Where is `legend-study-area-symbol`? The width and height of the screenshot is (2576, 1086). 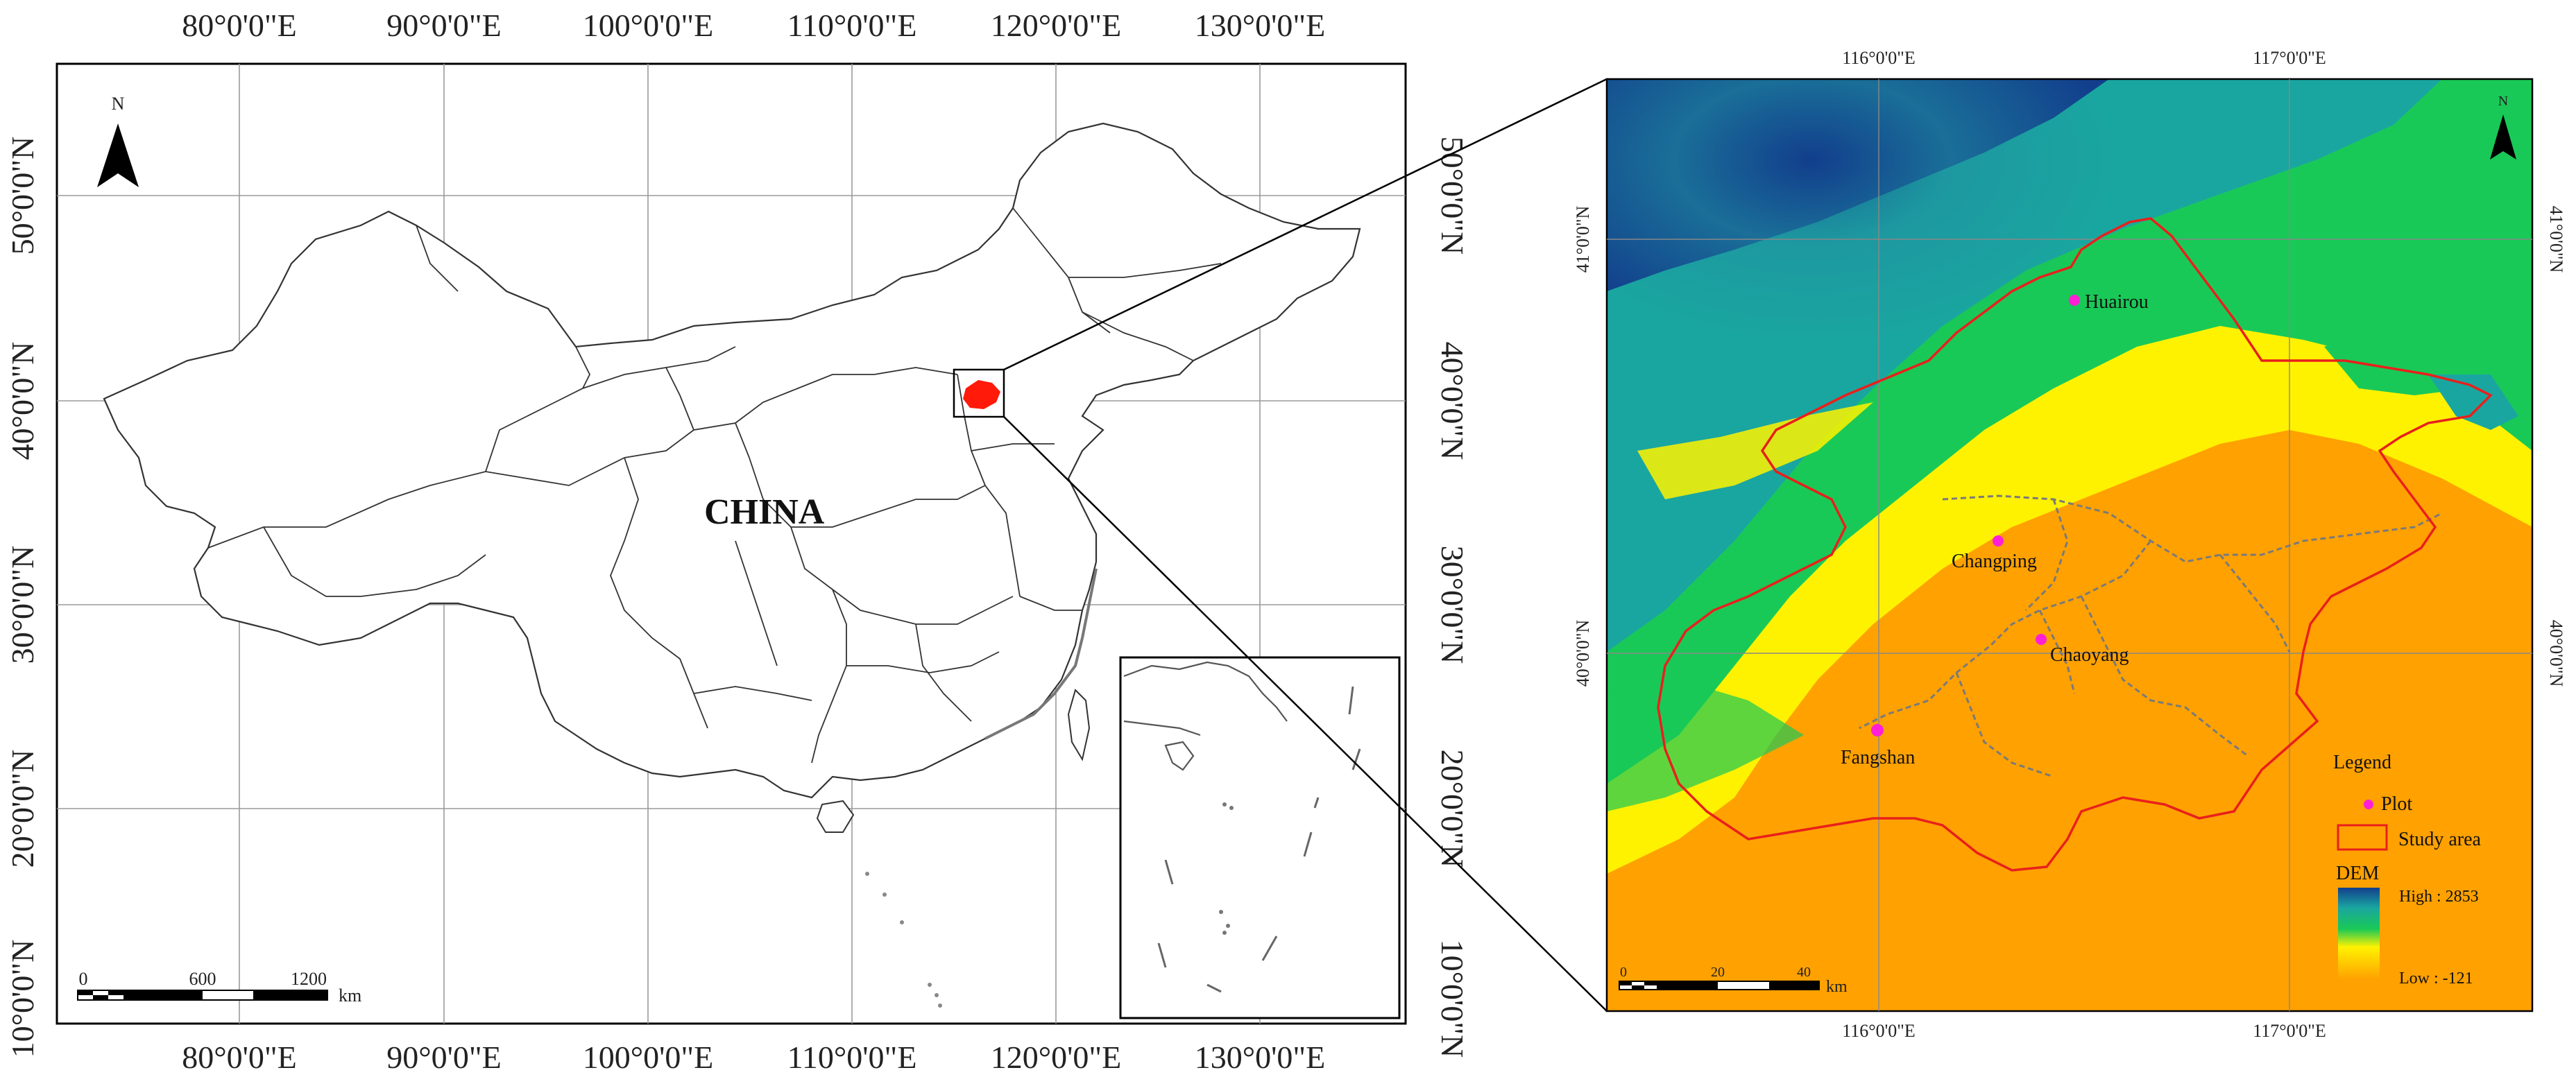
legend-study-area-symbol is located at coordinates (2362, 837).